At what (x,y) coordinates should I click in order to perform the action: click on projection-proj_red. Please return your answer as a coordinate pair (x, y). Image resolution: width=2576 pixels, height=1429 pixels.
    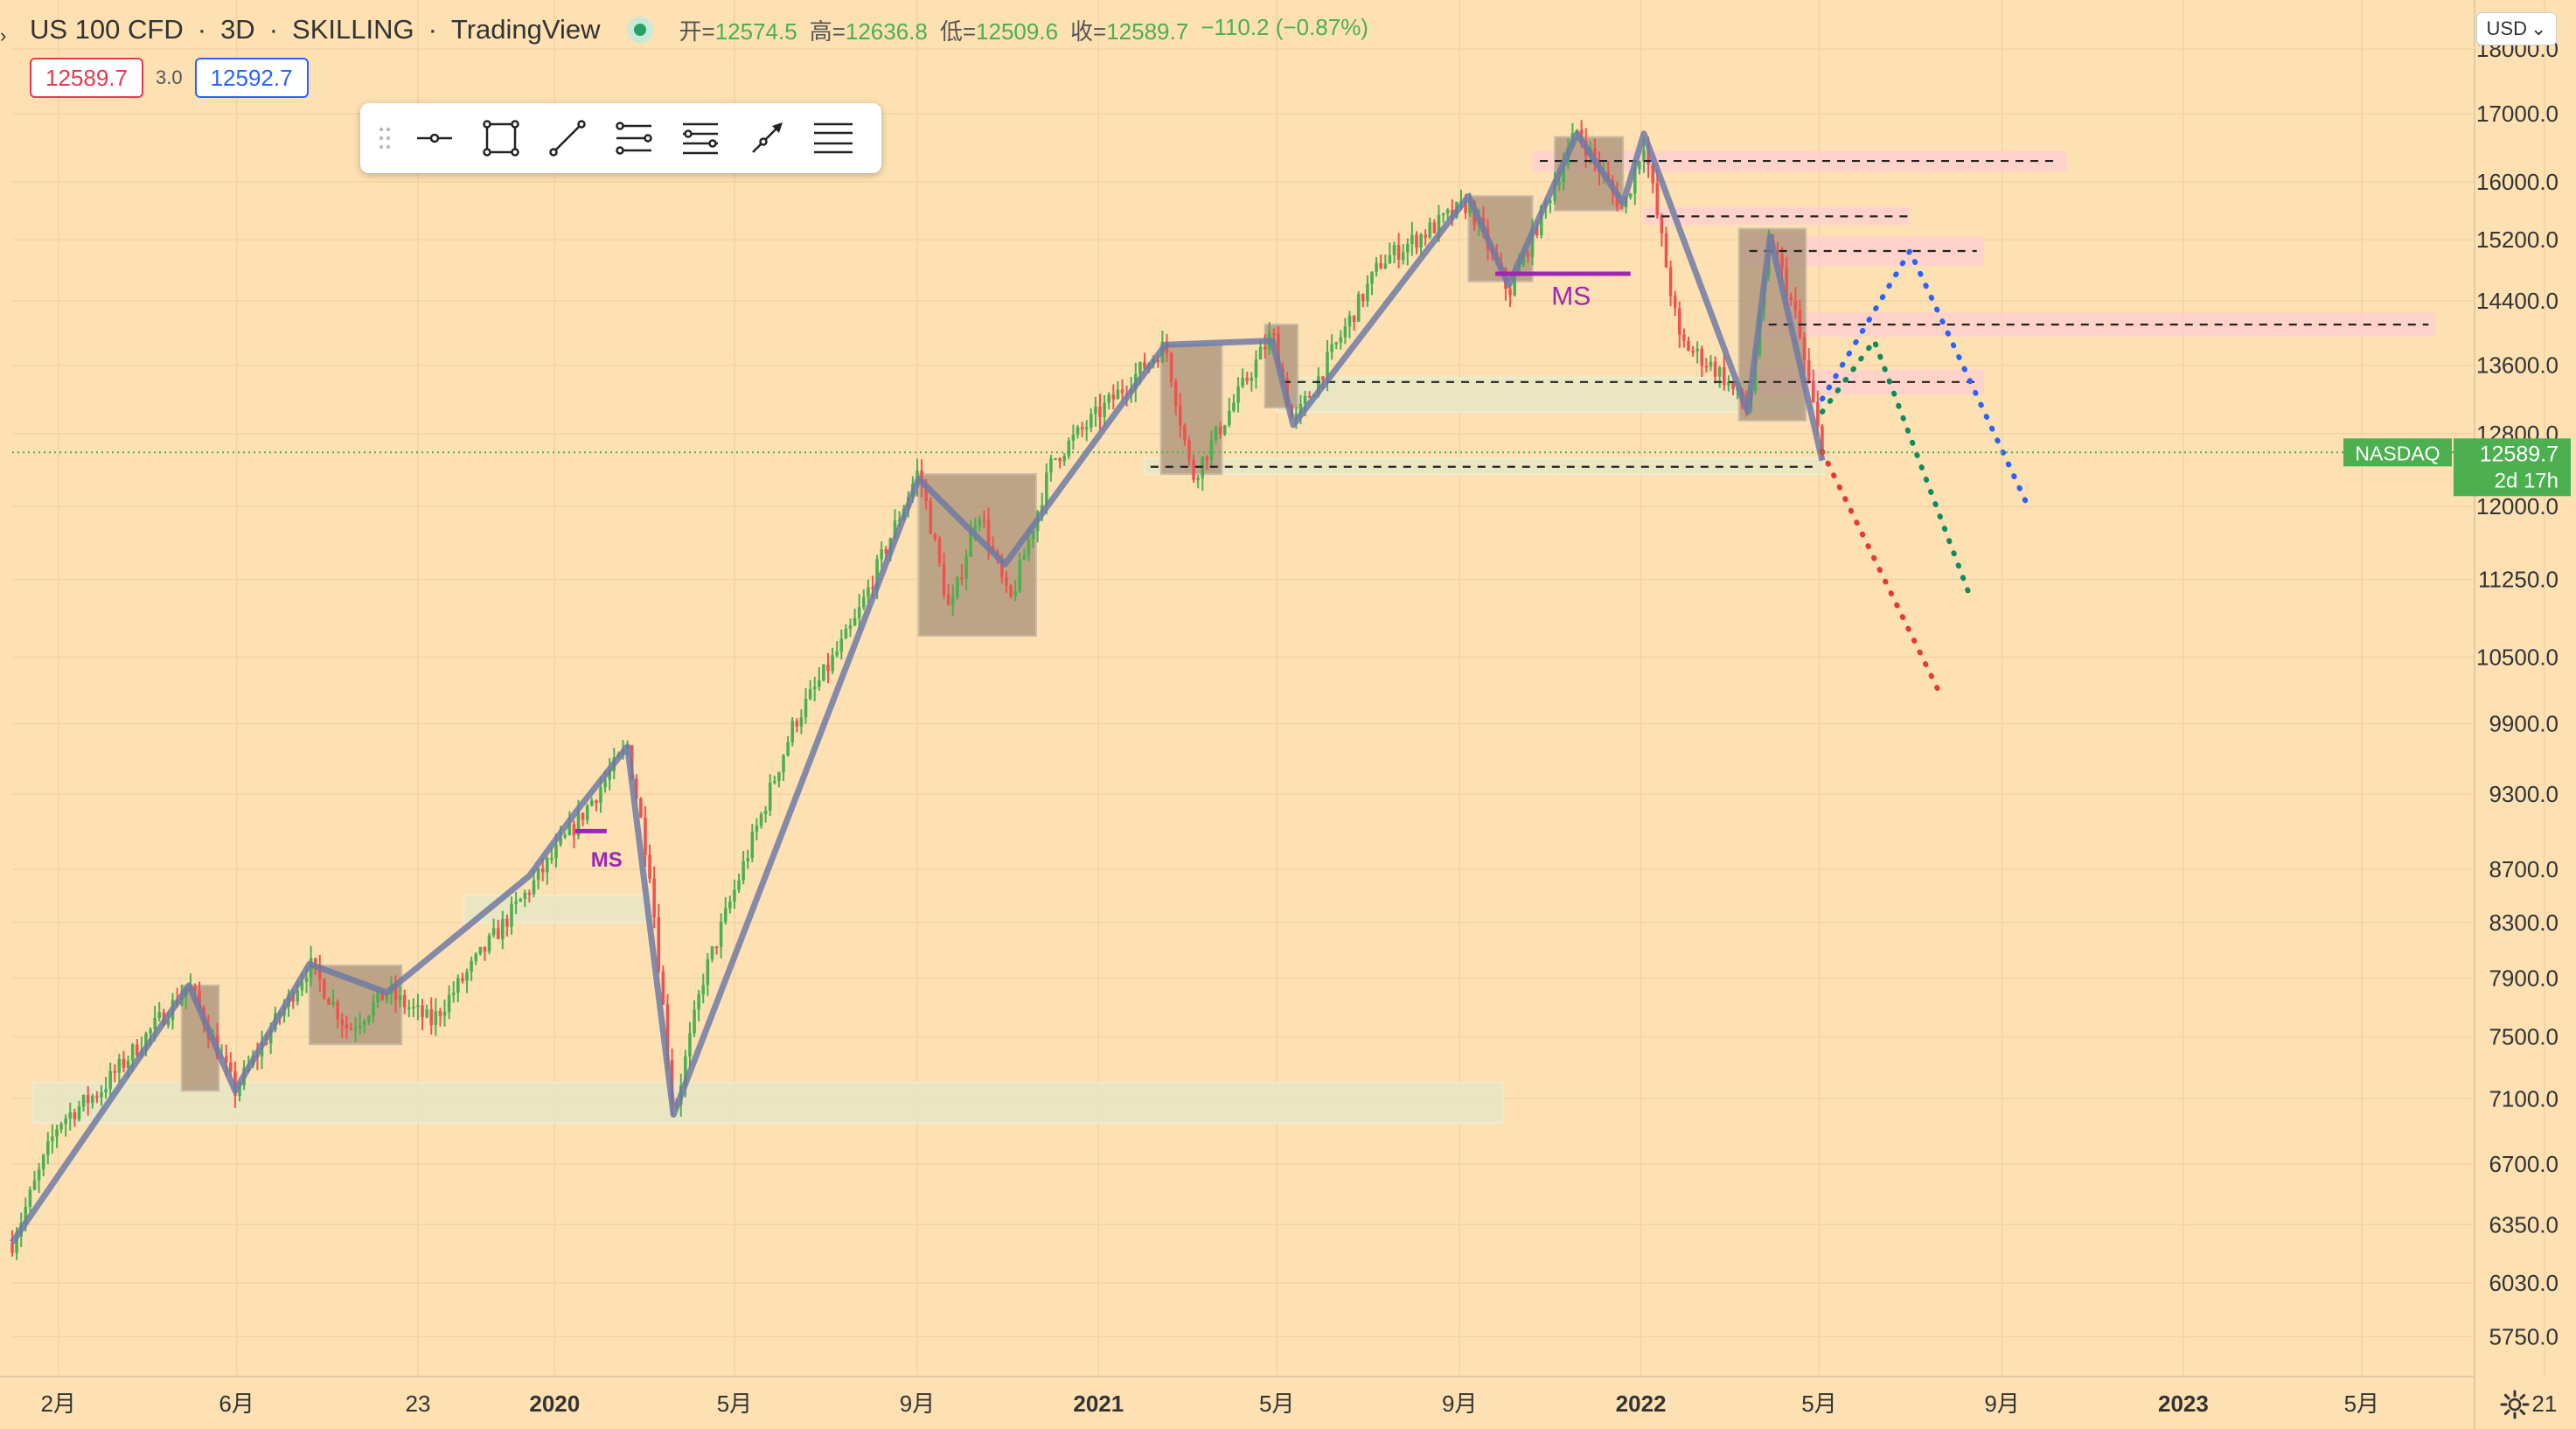
    Looking at the image, I should click on (1880, 571).